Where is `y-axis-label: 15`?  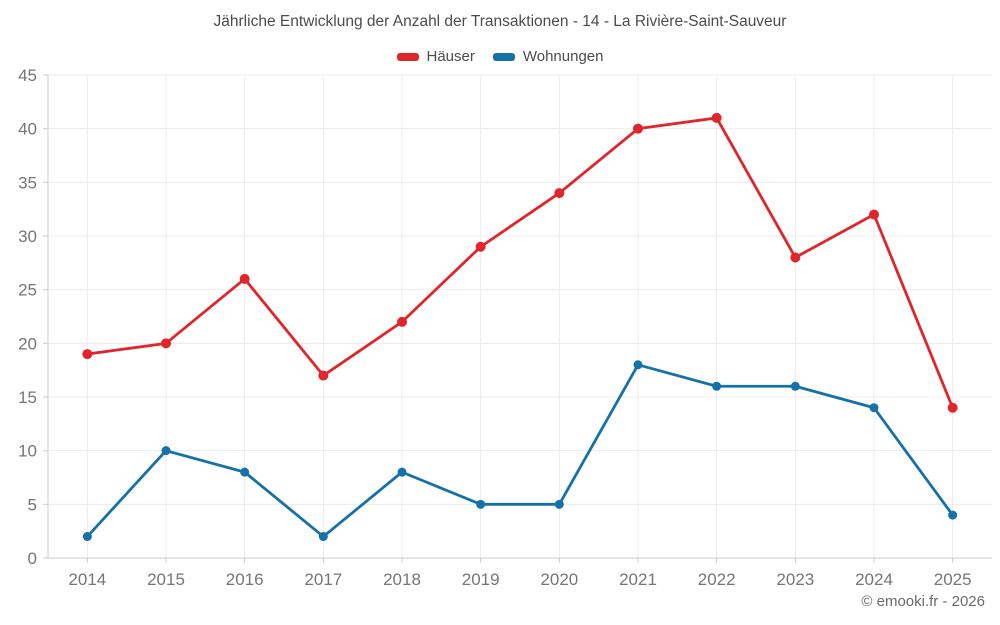
y-axis-label: 15 is located at coordinates (27, 397).